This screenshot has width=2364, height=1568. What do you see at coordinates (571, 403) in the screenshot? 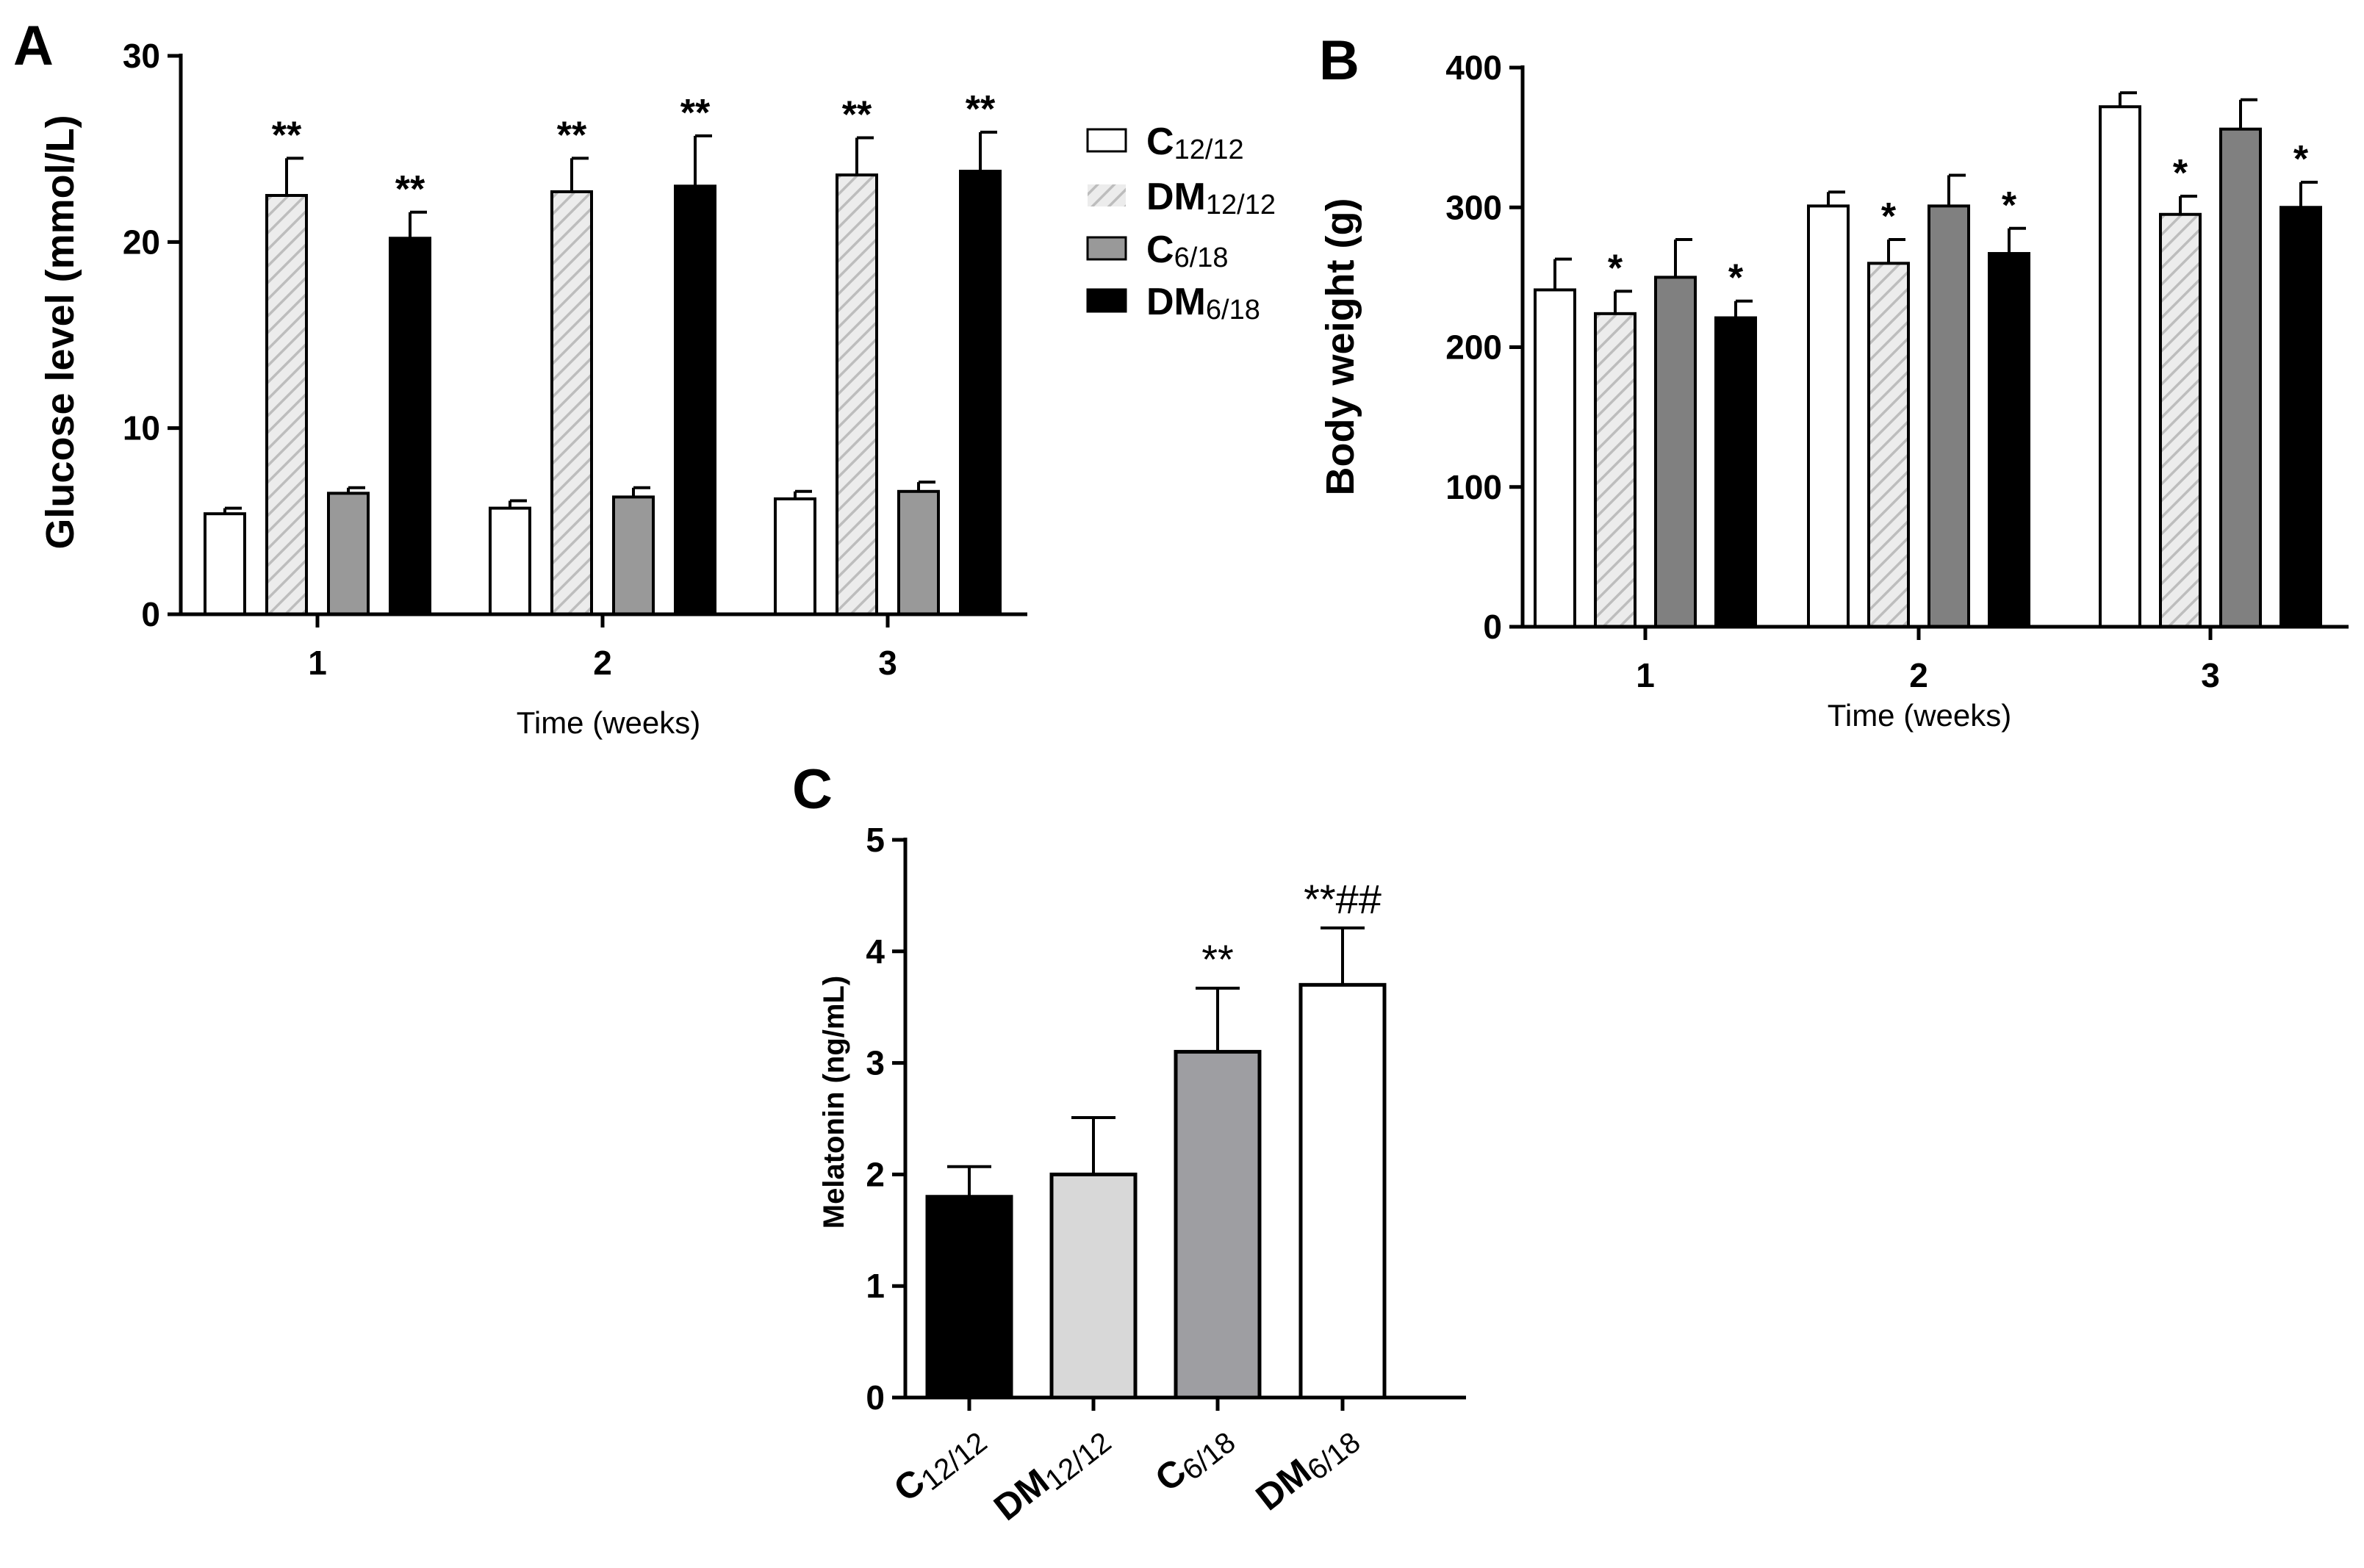
I see `panel-a-bar-dm12-12-week2` at bounding box center [571, 403].